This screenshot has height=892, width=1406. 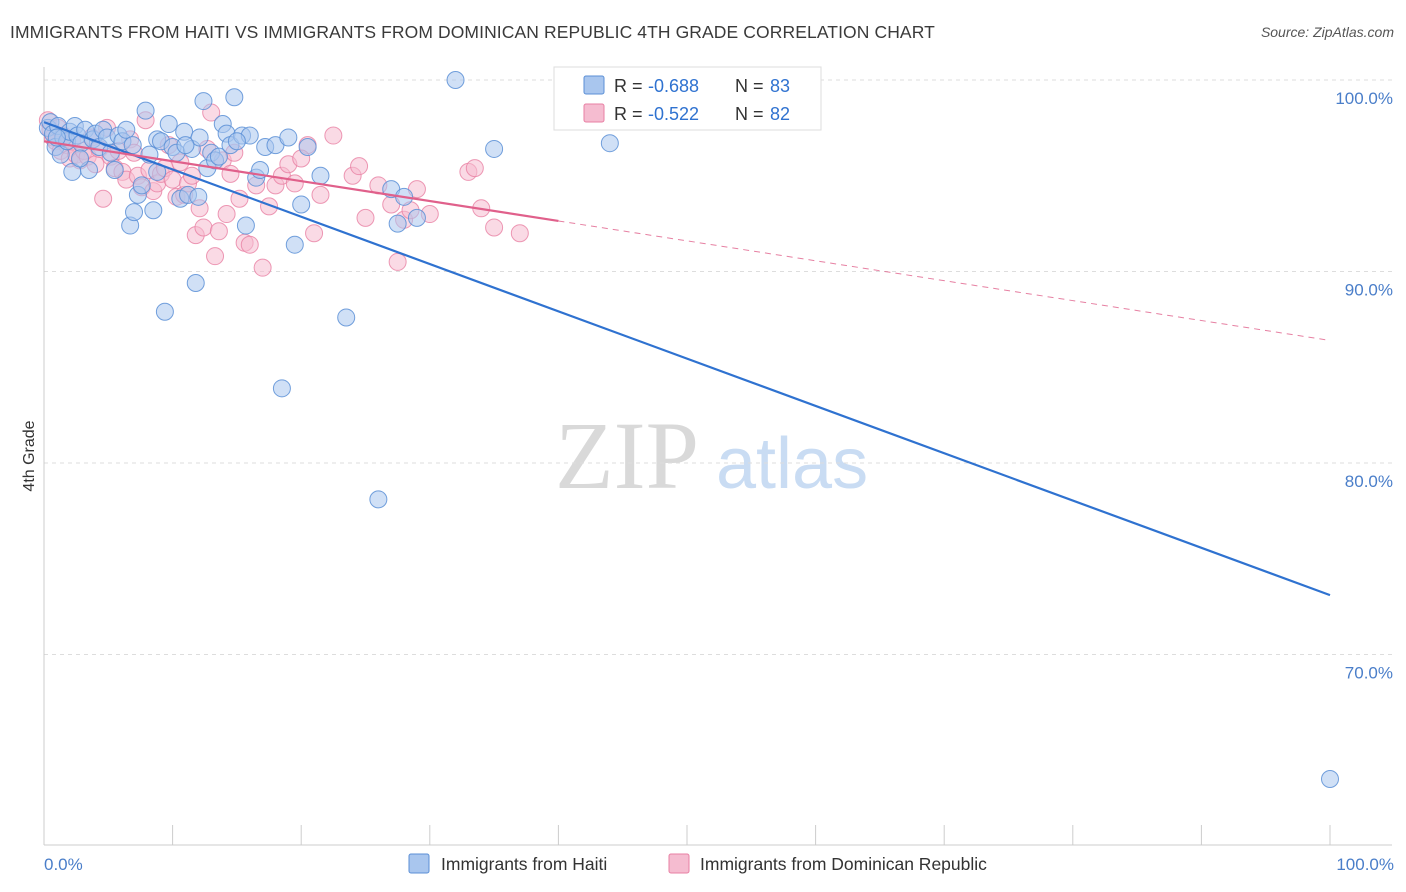 What do you see at coordinates (780, 86) in the screenshot?
I see `legend-haiti-n-value: 83` at bounding box center [780, 86].